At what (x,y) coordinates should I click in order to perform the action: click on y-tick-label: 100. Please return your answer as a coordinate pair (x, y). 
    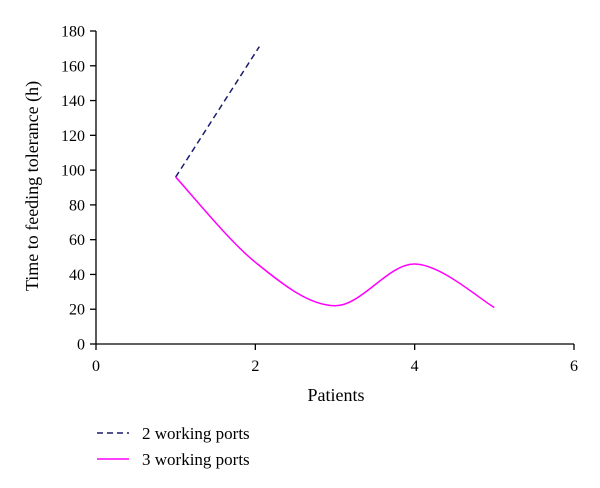
    Looking at the image, I should click on (73, 171).